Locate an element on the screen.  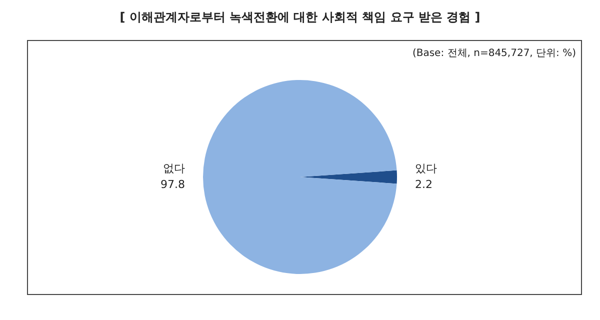
chart-title: [ 이해관계자로부터 녹색전환에 대한 사회적 책임 요구 받은 경험 ] is located at coordinates (300, 17).